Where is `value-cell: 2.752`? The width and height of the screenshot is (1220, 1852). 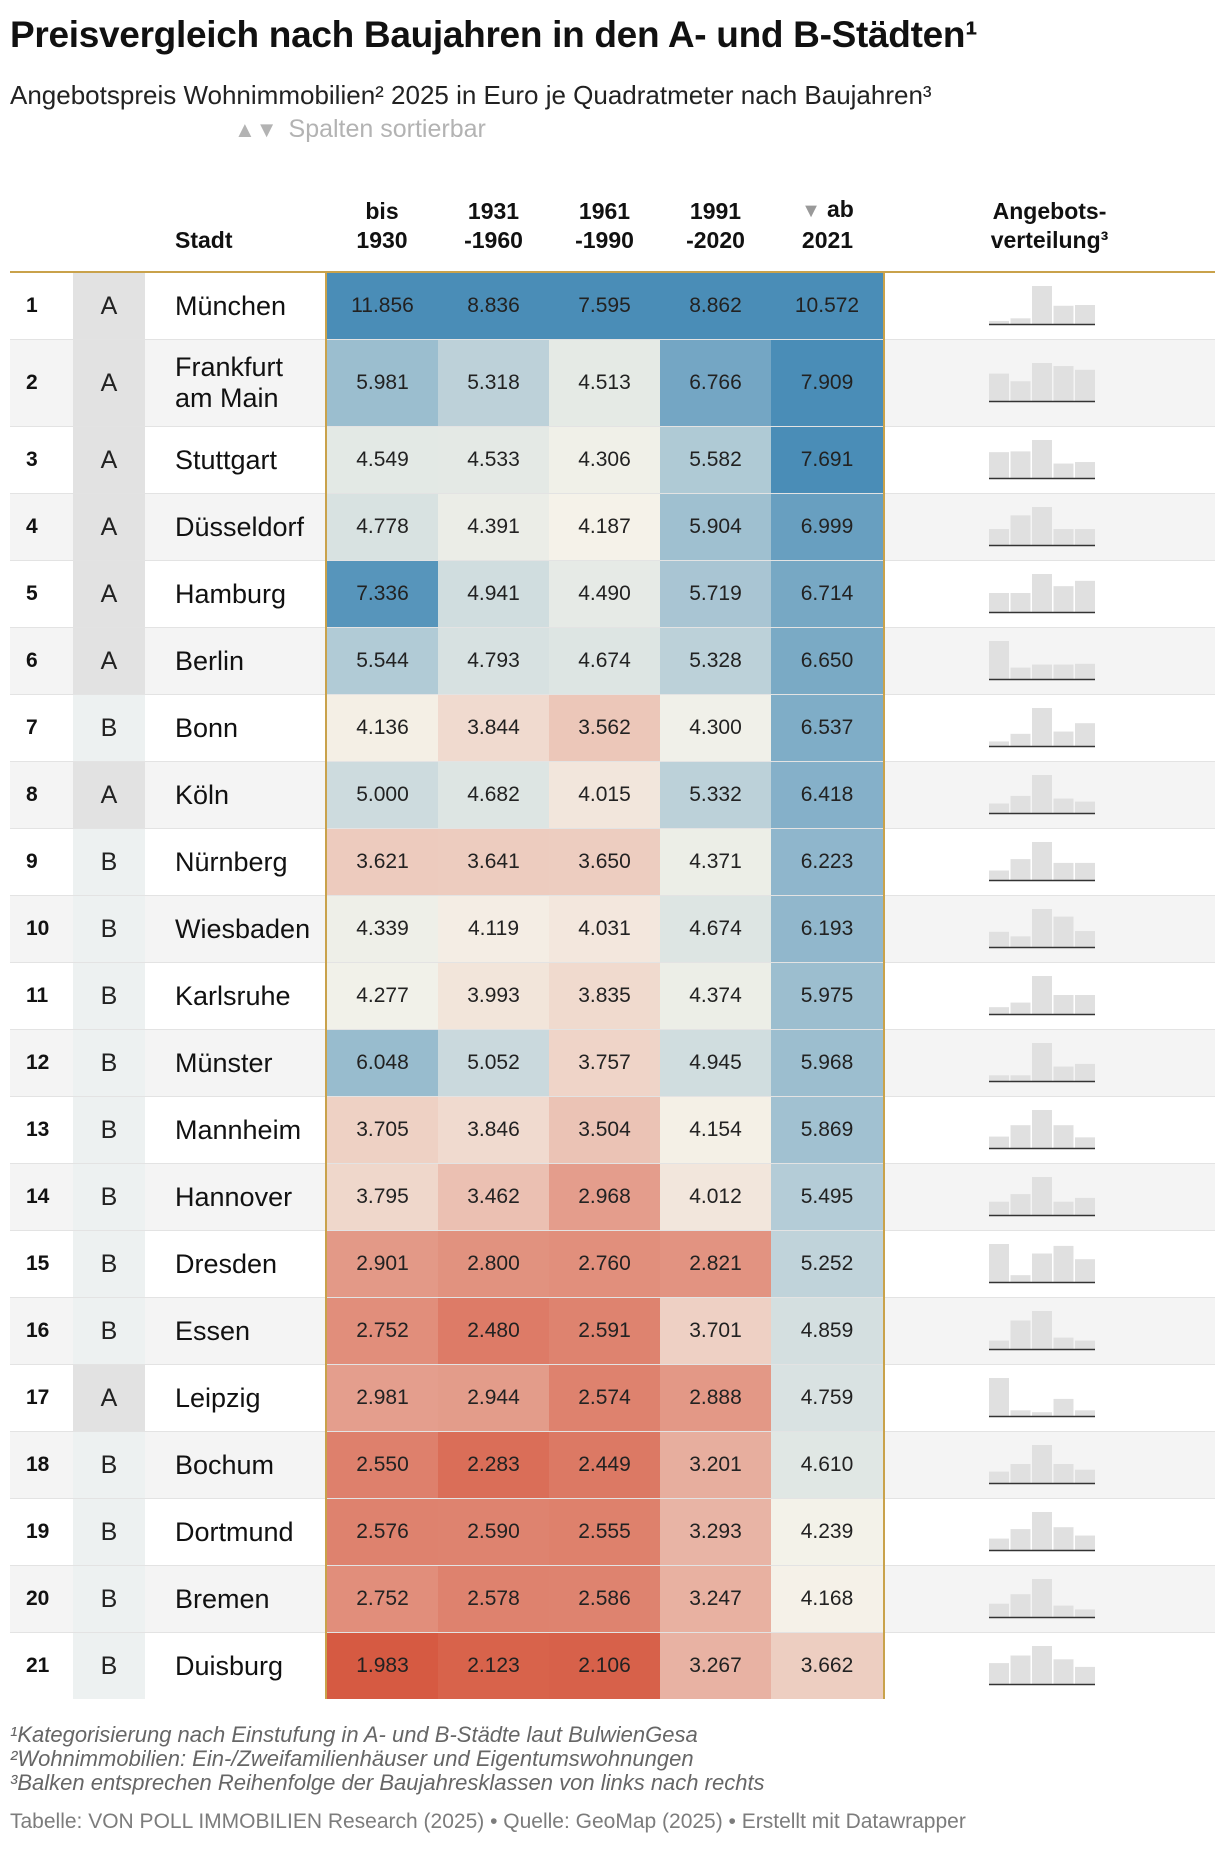
value-cell: 2.752 is located at coordinates (381, 1331).